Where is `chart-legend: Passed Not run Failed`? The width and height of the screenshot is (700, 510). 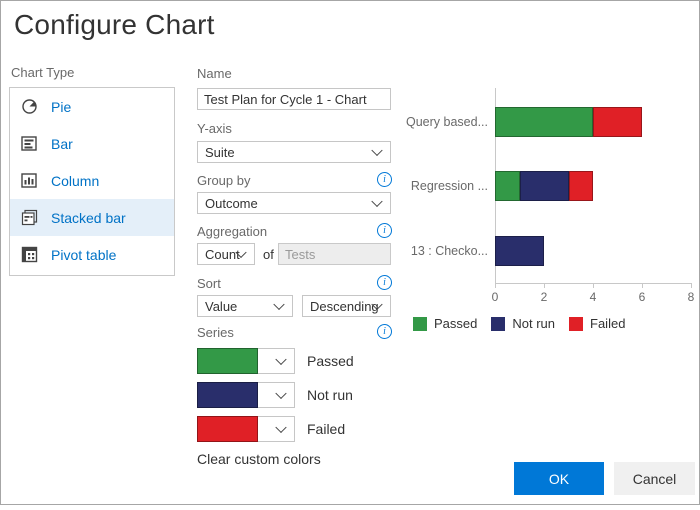 chart-legend: Passed Not run Failed is located at coordinates (519, 323).